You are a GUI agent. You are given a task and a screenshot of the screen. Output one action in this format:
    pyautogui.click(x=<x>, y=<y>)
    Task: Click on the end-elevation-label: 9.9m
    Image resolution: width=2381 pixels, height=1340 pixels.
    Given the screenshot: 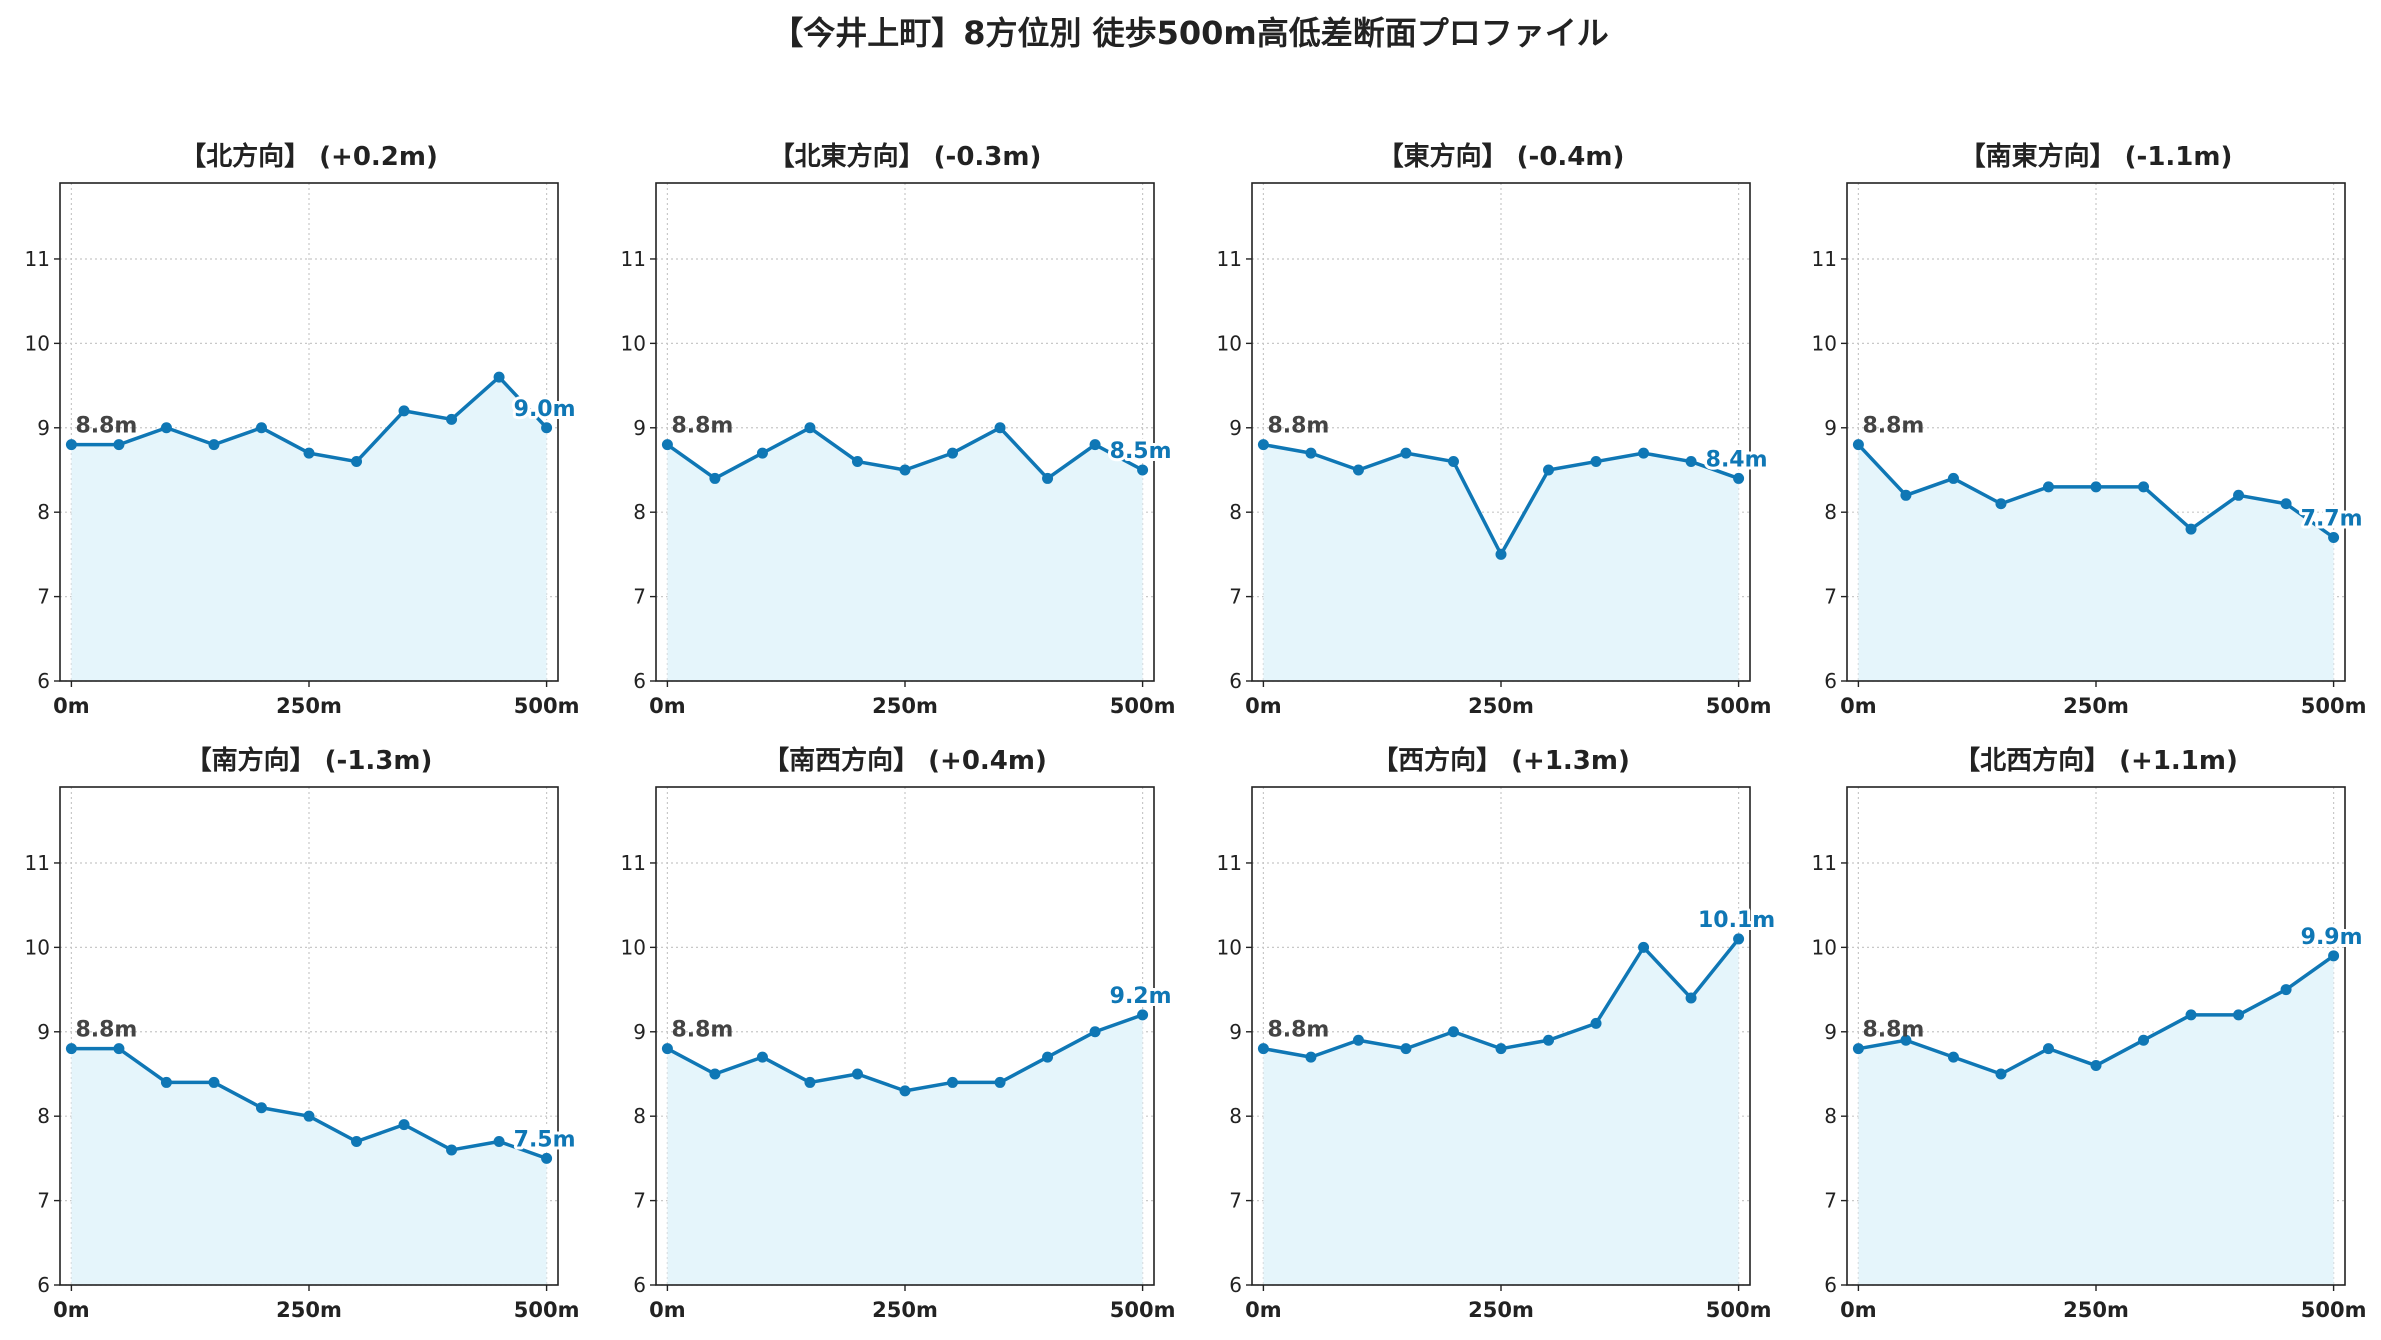 What is the action you would take?
    pyautogui.click(x=2332, y=937)
    